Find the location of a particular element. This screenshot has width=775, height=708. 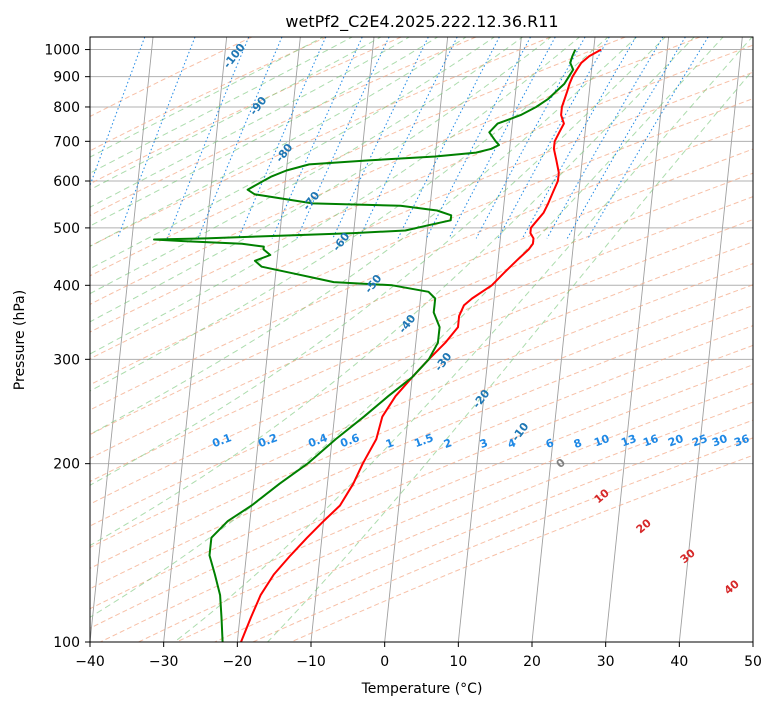

x-tick-label: 50 is located at coordinates (753, 662).